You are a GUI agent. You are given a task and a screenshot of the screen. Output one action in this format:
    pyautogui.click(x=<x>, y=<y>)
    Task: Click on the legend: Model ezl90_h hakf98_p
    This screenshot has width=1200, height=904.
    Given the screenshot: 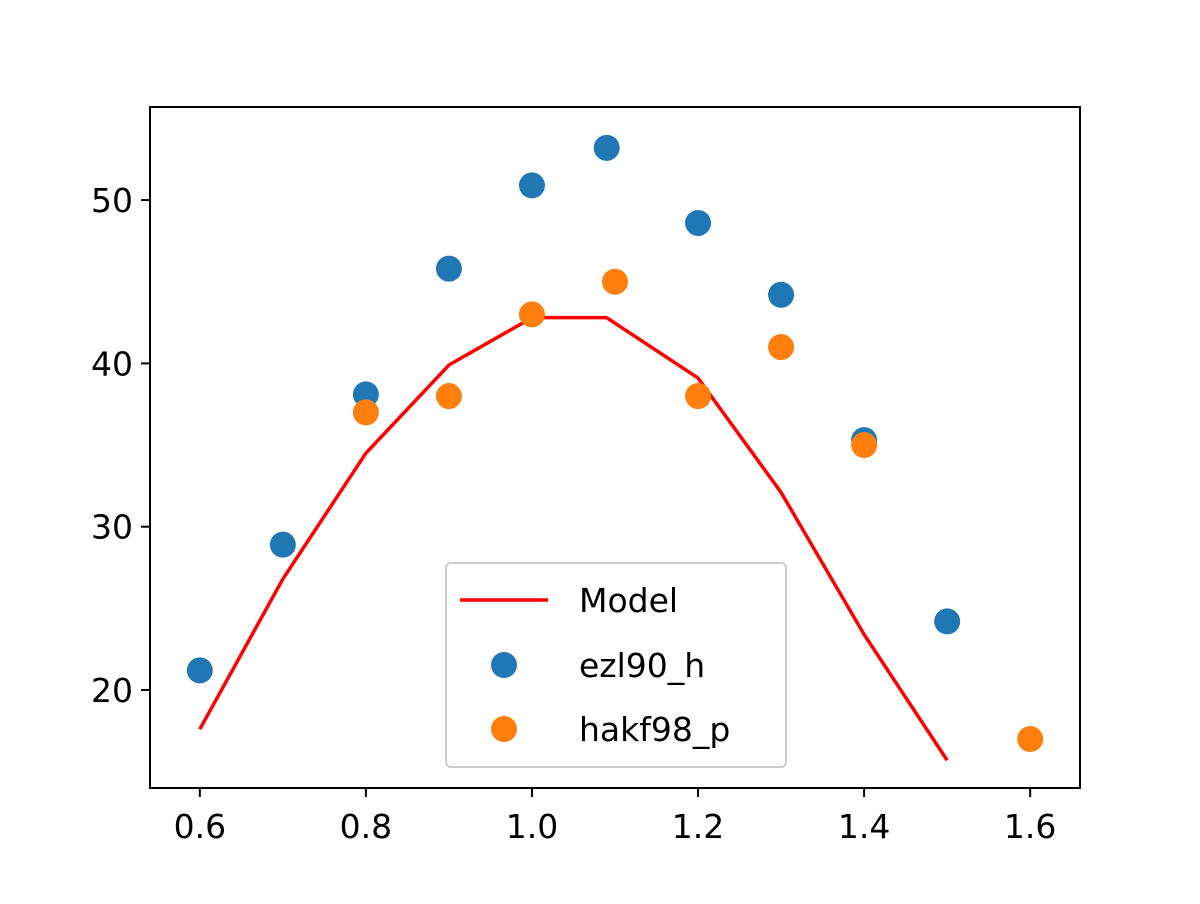 What is the action you would take?
    pyautogui.click(x=616, y=665)
    